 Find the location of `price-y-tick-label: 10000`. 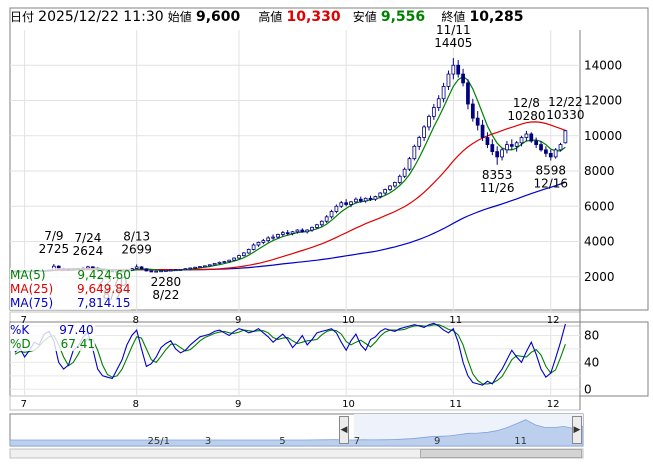

price-y-tick-label: 10000 is located at coordinates (603, 136).